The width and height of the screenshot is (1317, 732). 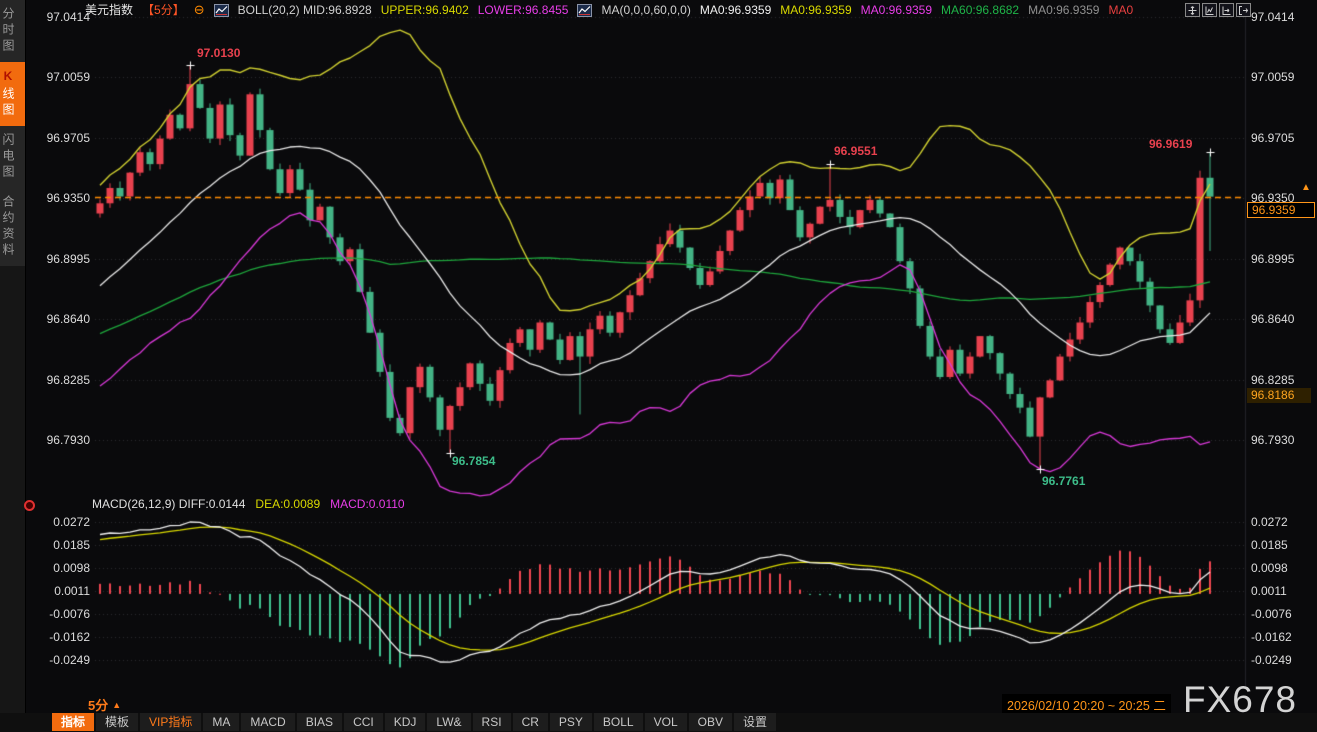 I want to click on current-price-tag: 96.9359, so click(x=1281, y=209).